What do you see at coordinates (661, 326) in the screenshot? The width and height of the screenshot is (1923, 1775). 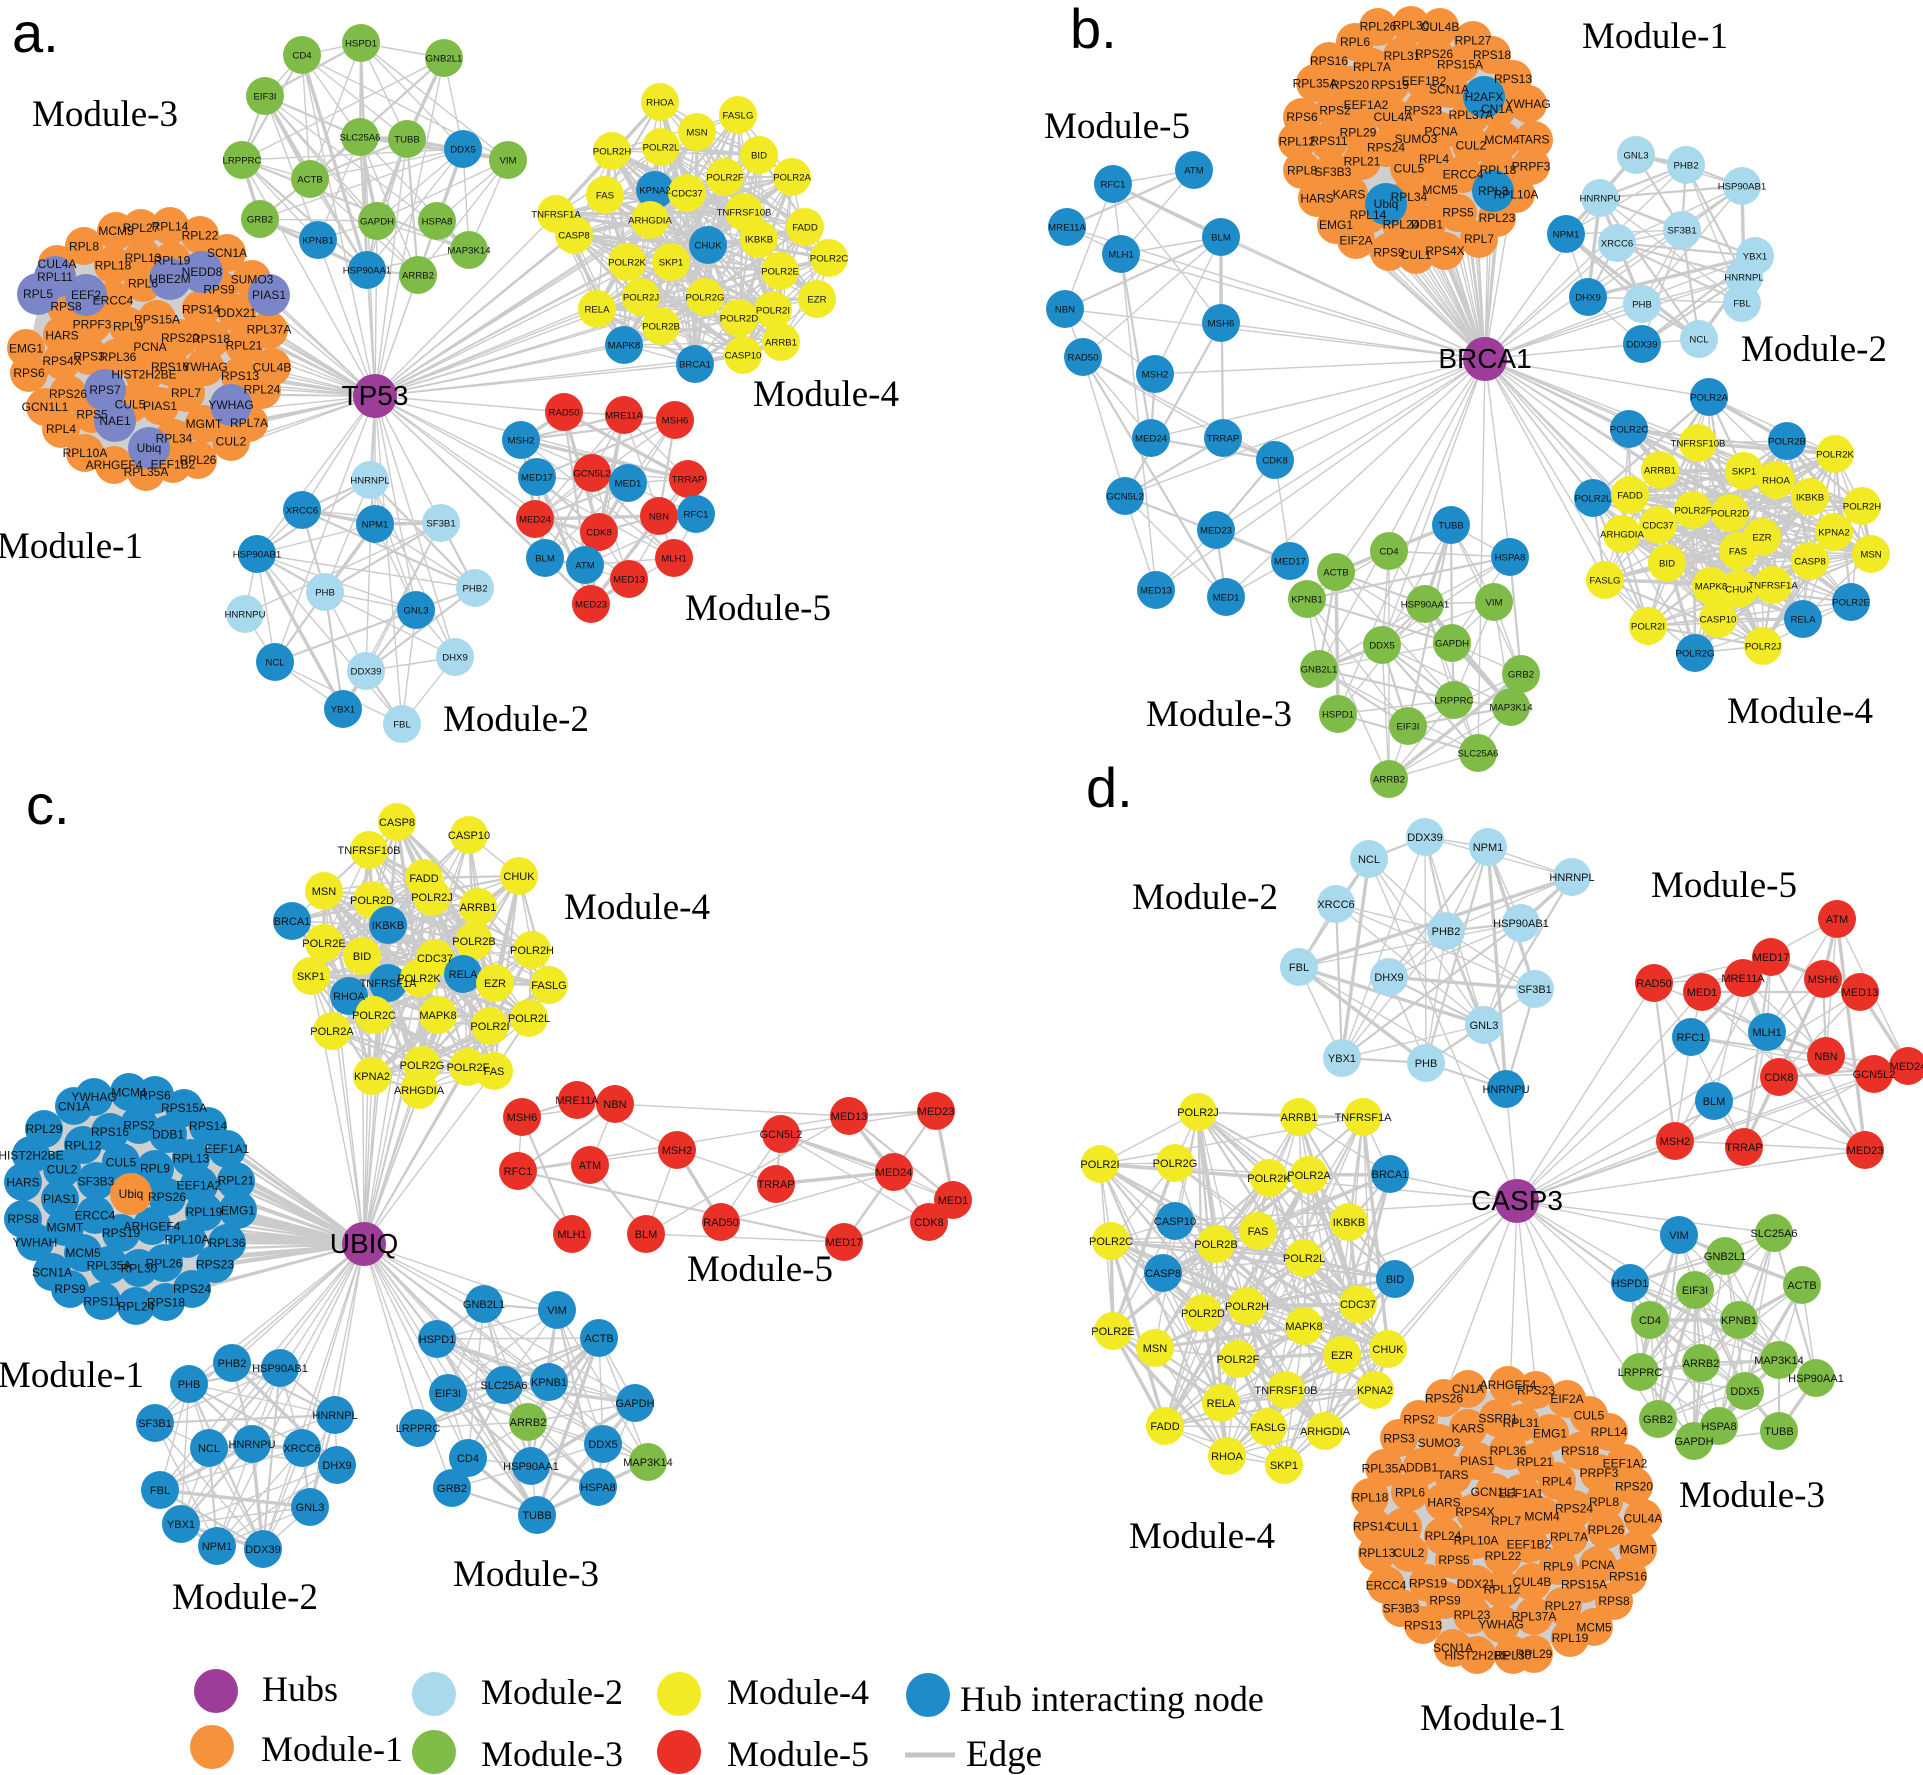 I see `svg-text: POLR2B` at bounding box center [661, 326].